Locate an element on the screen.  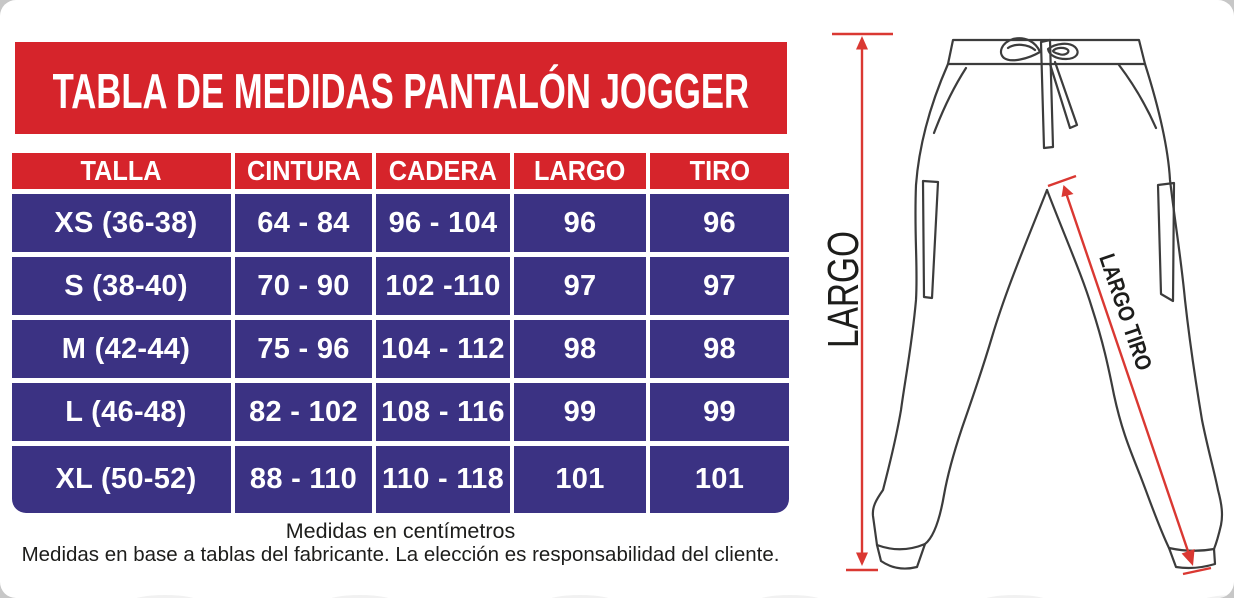
svg-text: LARGO is located at coordinates (844, 289).